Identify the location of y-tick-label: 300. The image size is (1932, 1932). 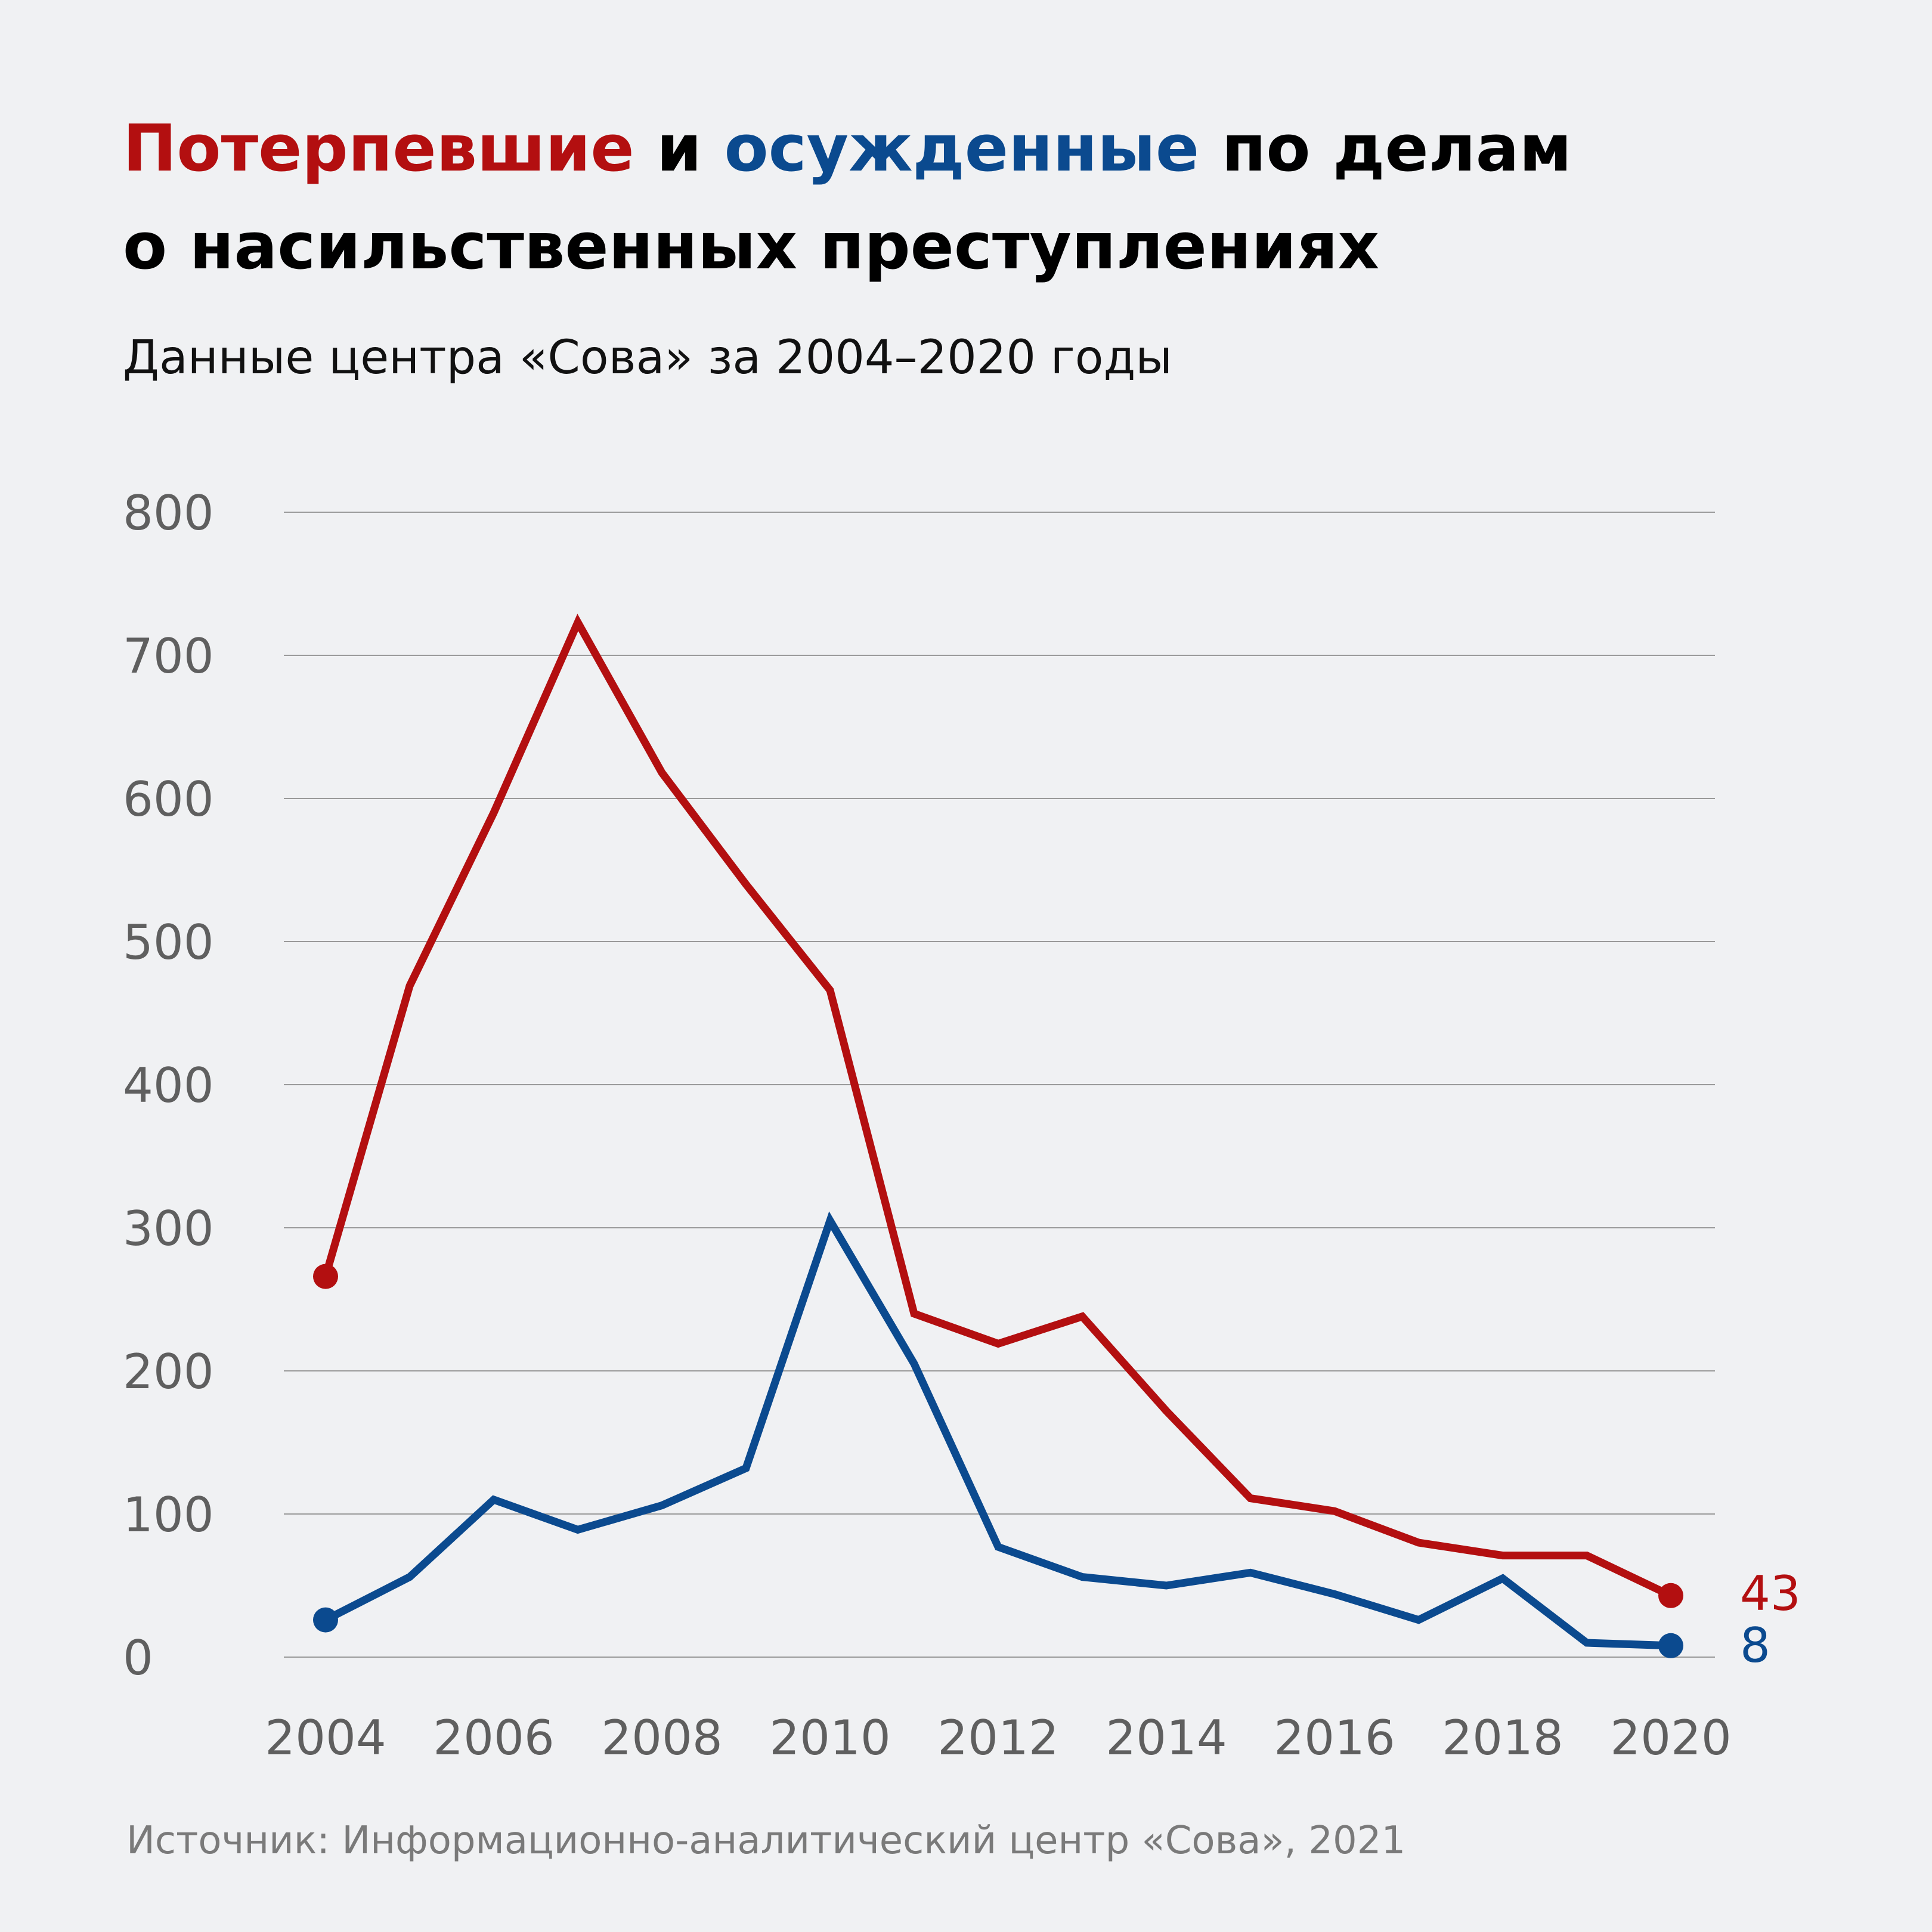
(168, 1229).